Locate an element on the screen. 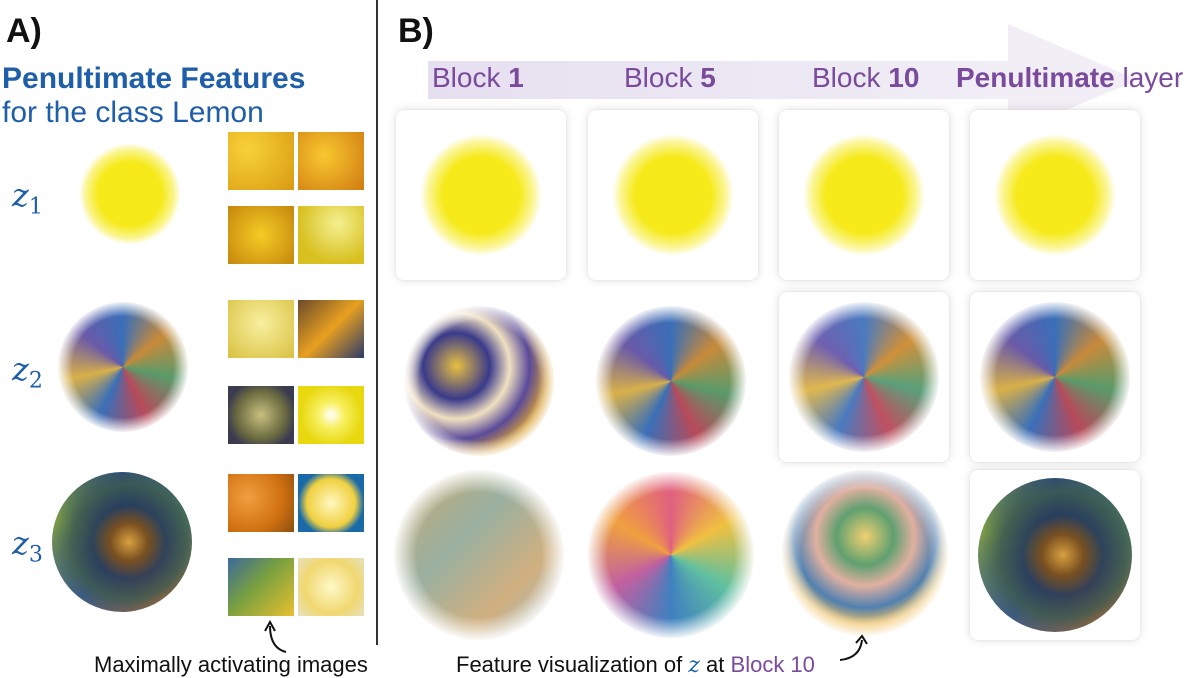  panel-a-title-rest: for the class Lemon is located at coordinates (133, 112).